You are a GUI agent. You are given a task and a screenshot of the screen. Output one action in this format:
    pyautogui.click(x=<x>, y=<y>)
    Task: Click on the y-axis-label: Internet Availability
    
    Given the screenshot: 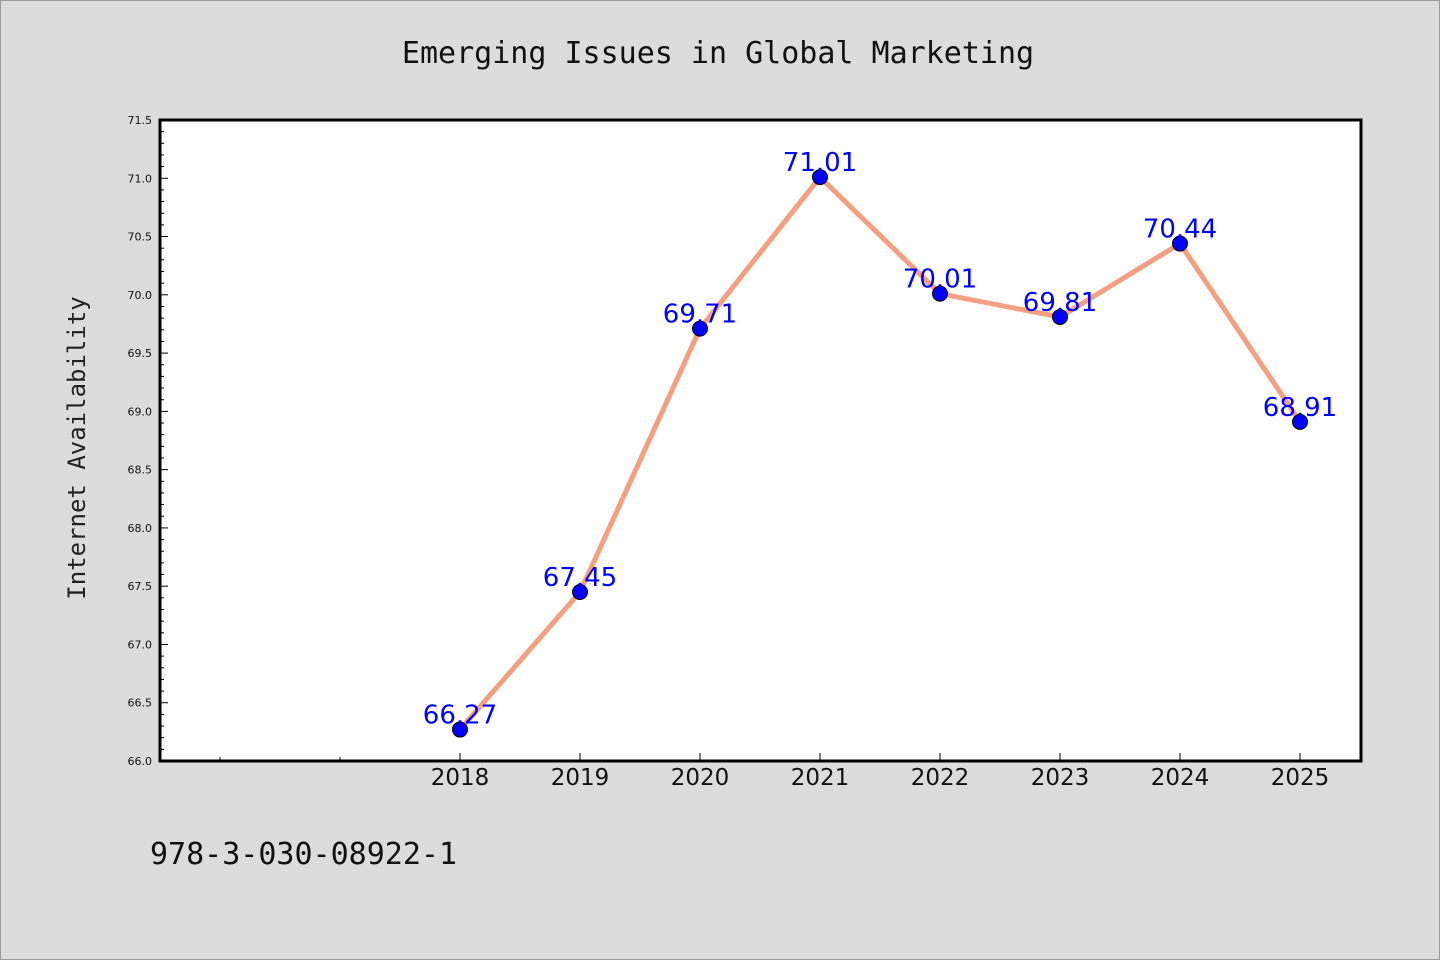 What is the action you would take?
    pyautogui.click(x=77, y=447)
    